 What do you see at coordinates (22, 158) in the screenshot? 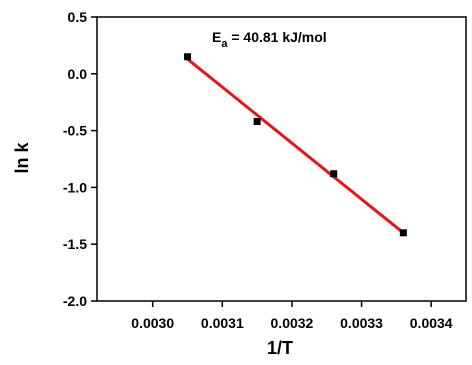
I see `y-axis-label: ln k` at bounding box center [22, 158].